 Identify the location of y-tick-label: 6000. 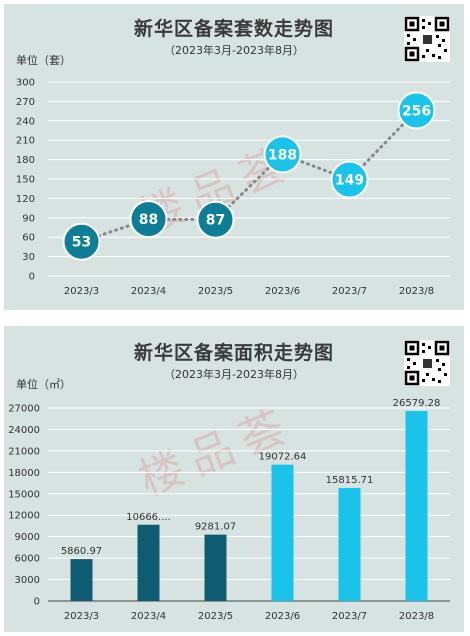
(27, 559).